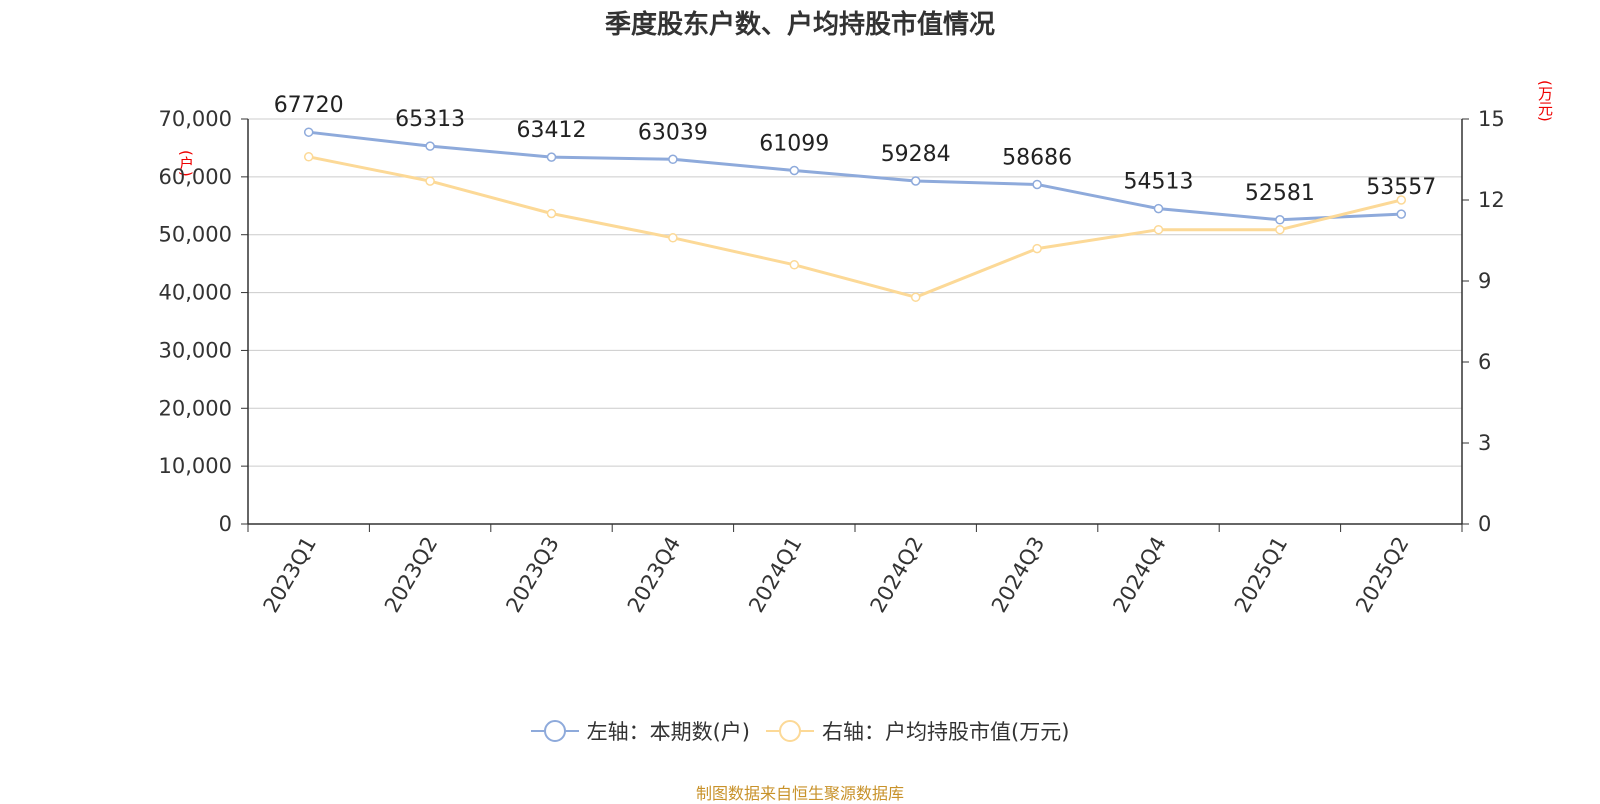 The width and height of the screenshot is (1600, 804). Describe the element at coordinates (1484, 524) in the screenshot. I see `right-axis-tick-label: 0` at that location.